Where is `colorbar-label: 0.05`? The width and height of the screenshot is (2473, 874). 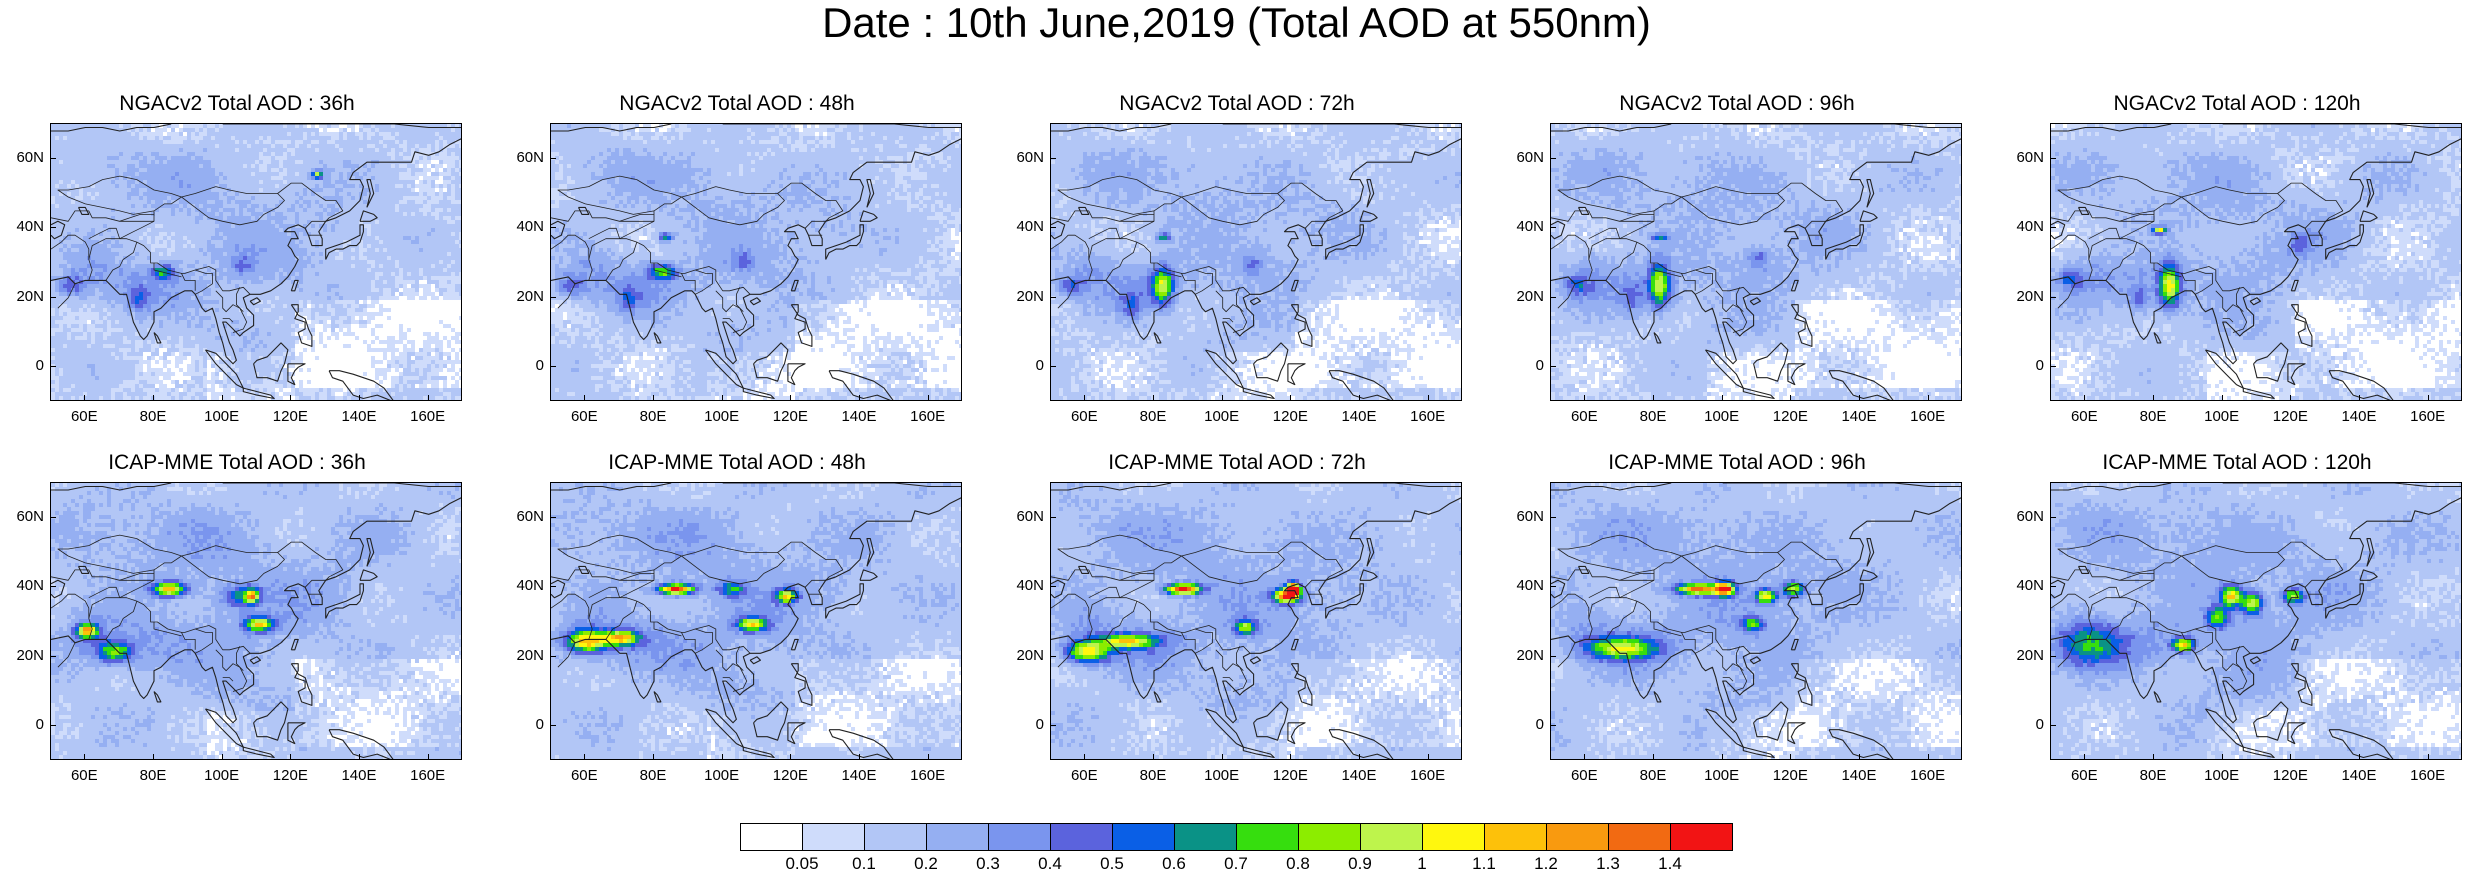 colorbar-label: 0.05 is located at coordinates (802, 864).